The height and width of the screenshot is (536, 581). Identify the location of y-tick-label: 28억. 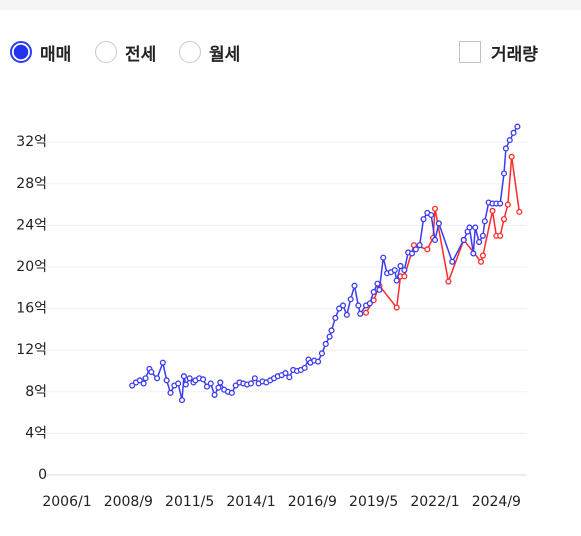
(31, 184).